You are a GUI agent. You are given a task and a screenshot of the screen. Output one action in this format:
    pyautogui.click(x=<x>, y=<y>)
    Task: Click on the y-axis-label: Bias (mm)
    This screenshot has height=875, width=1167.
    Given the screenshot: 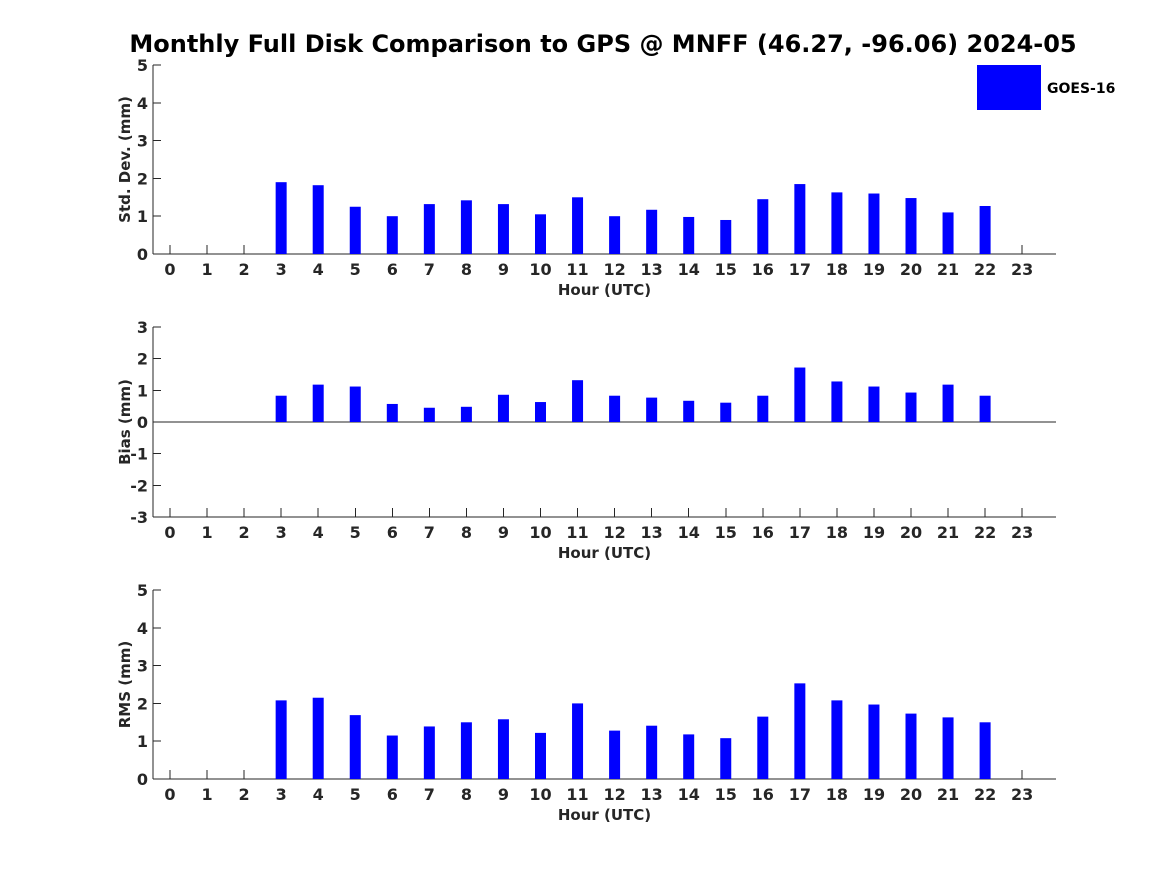 What is the action you would take?
    pyautogui.click(x=125, y=422)
    